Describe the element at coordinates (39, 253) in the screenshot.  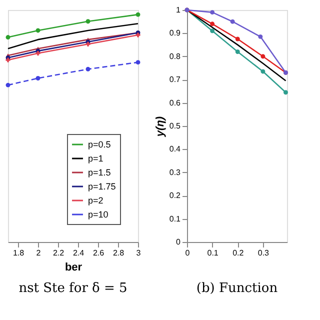
I see `x-tick-label: 2` at that location.